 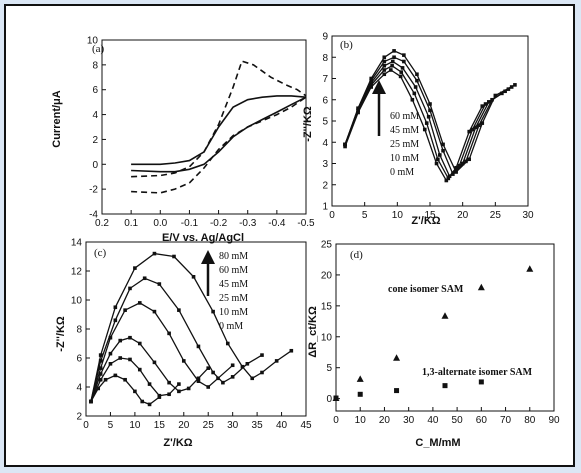 What do you see at coordinates (325, 37) in the screenshot?
I see `panel-b-ytick-label-8: 9` at bounding box center [325, 37].